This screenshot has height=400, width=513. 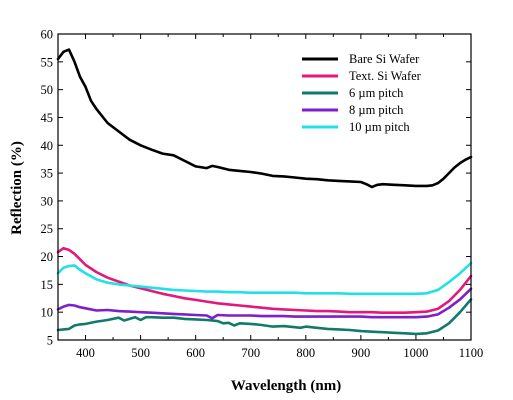 What do you see at coordinates (195, 353) in the screenshot?
I see `x-tick-label: 600` at bounding box center [195, 353].